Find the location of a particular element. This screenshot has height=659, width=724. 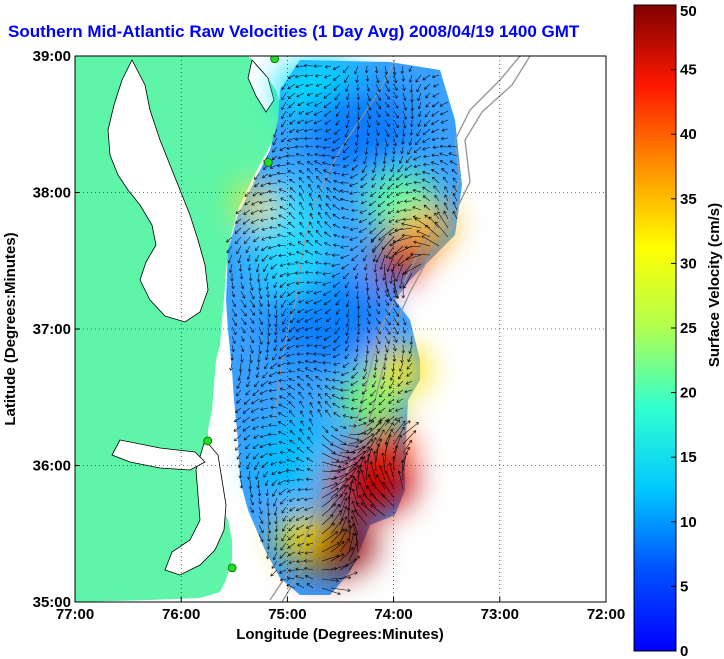

colorbar-tick-label-5: 25 is located at coordinates (688, 328).